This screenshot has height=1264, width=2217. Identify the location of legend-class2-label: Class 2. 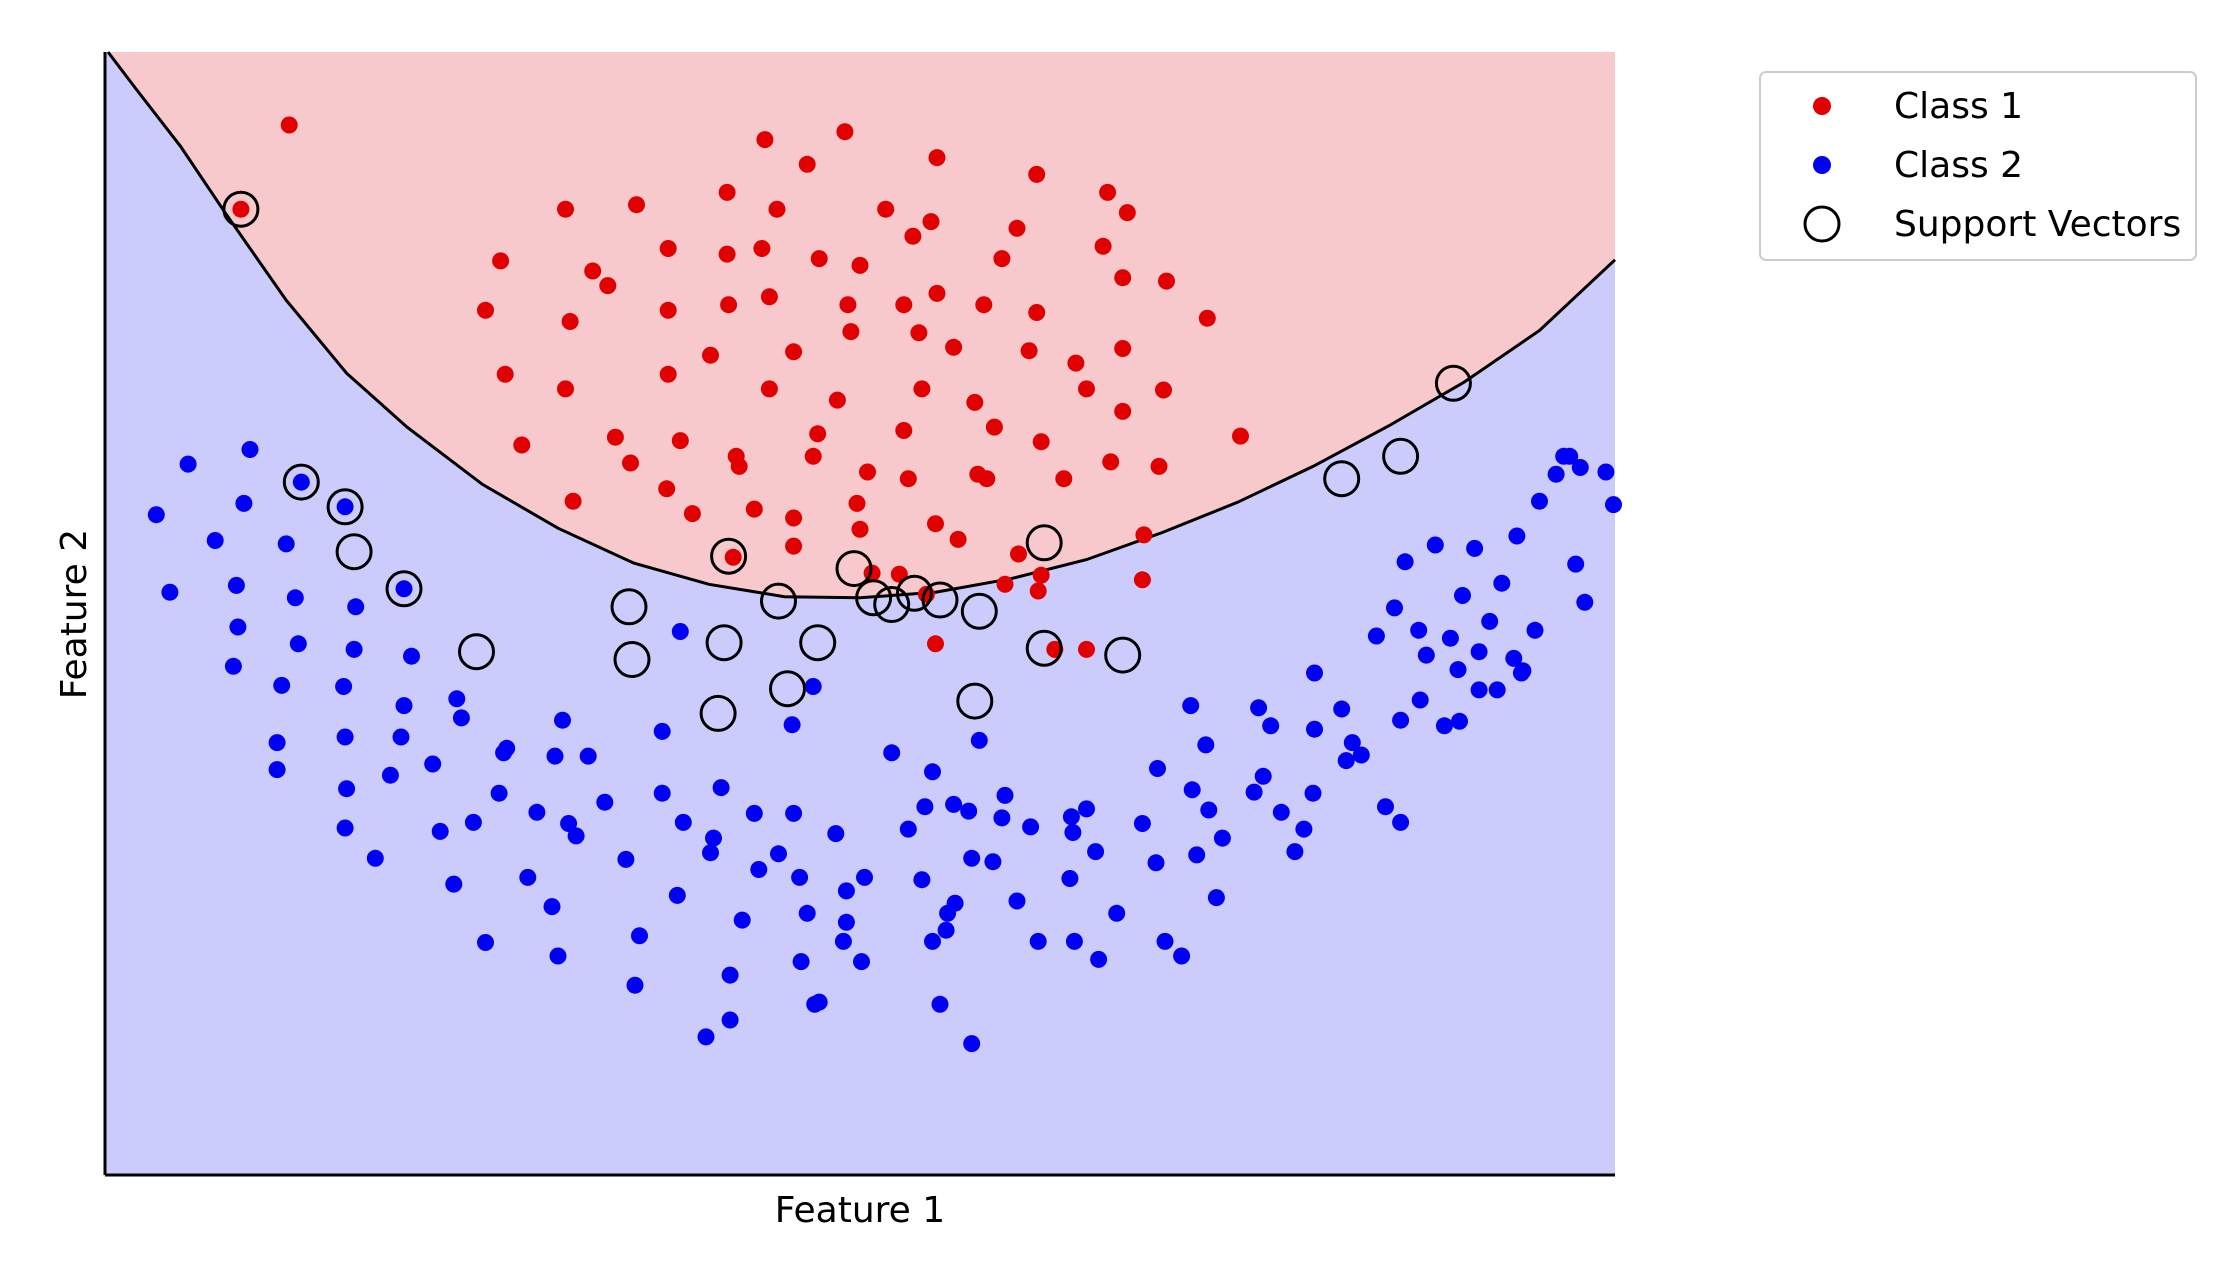
(1958, 165).